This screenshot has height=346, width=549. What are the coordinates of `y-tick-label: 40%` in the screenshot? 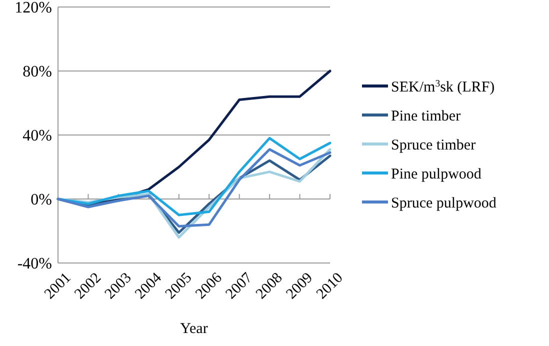 It's located at (37, 136).